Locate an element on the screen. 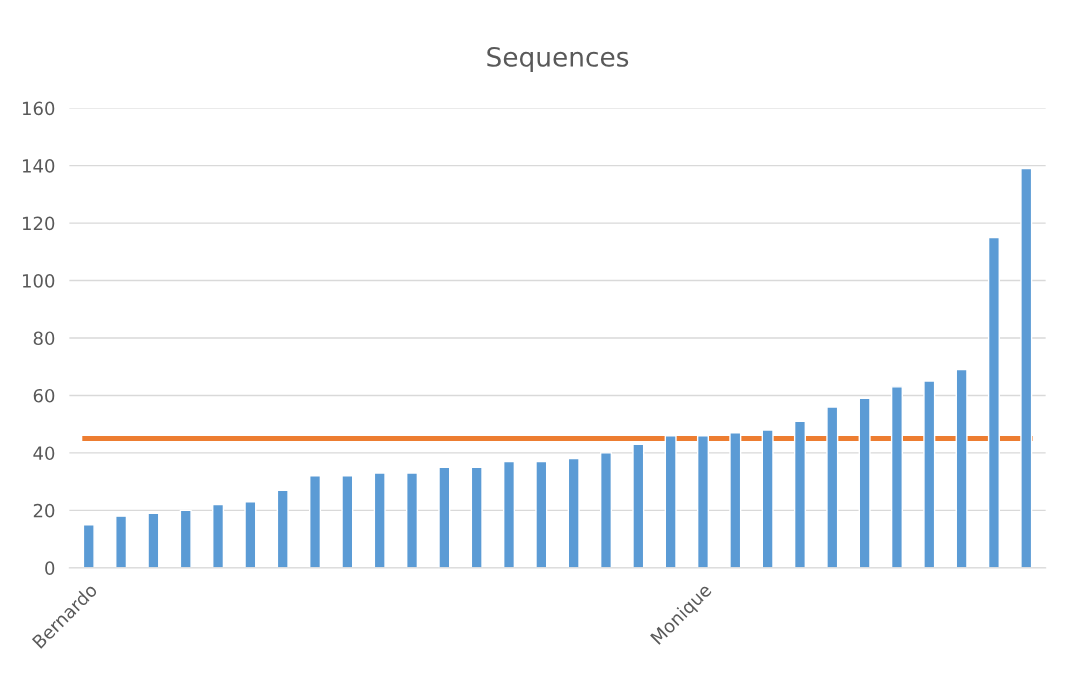 This screenshot has width=1067, height=676. y-tick-label: 120 is located at coordinates (38, 223).